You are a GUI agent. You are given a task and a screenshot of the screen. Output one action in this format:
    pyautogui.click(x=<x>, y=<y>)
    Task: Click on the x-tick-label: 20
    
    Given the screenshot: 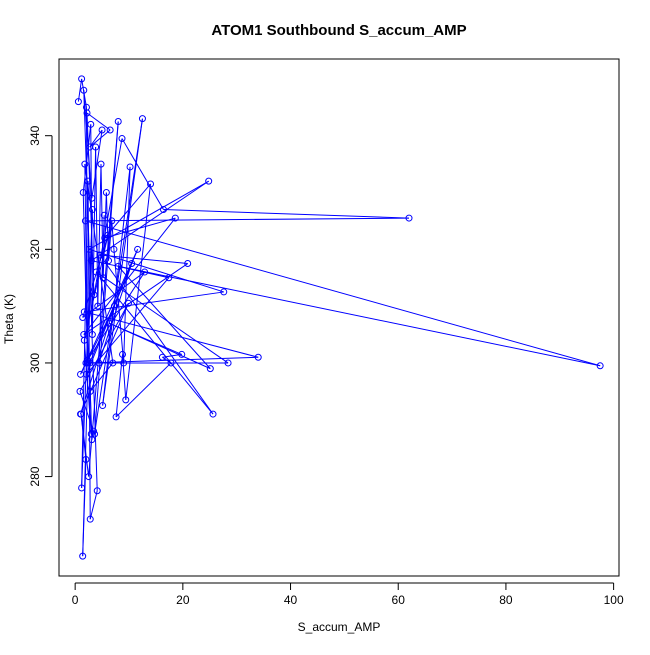 What is the action you would take?
    pyautogui.click(x=183, y=600)
    